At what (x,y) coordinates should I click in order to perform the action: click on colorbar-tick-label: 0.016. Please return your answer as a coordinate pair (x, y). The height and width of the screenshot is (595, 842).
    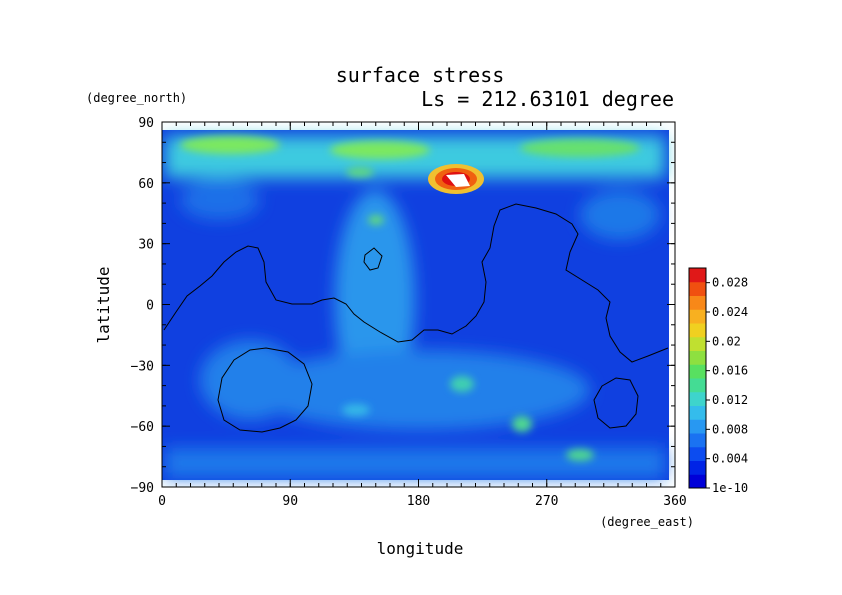
    Looking at the image, I should click on (730, 371).